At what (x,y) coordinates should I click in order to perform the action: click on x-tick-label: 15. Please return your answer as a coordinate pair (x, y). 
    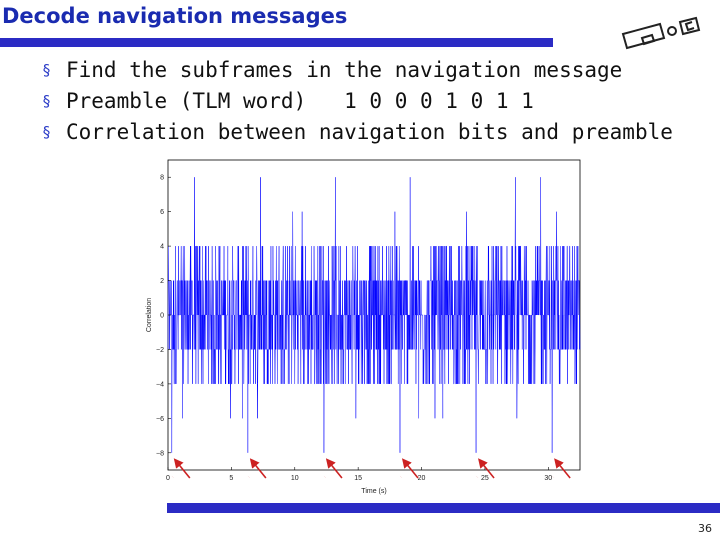
    Looking at the image, I should click on (358, 478).